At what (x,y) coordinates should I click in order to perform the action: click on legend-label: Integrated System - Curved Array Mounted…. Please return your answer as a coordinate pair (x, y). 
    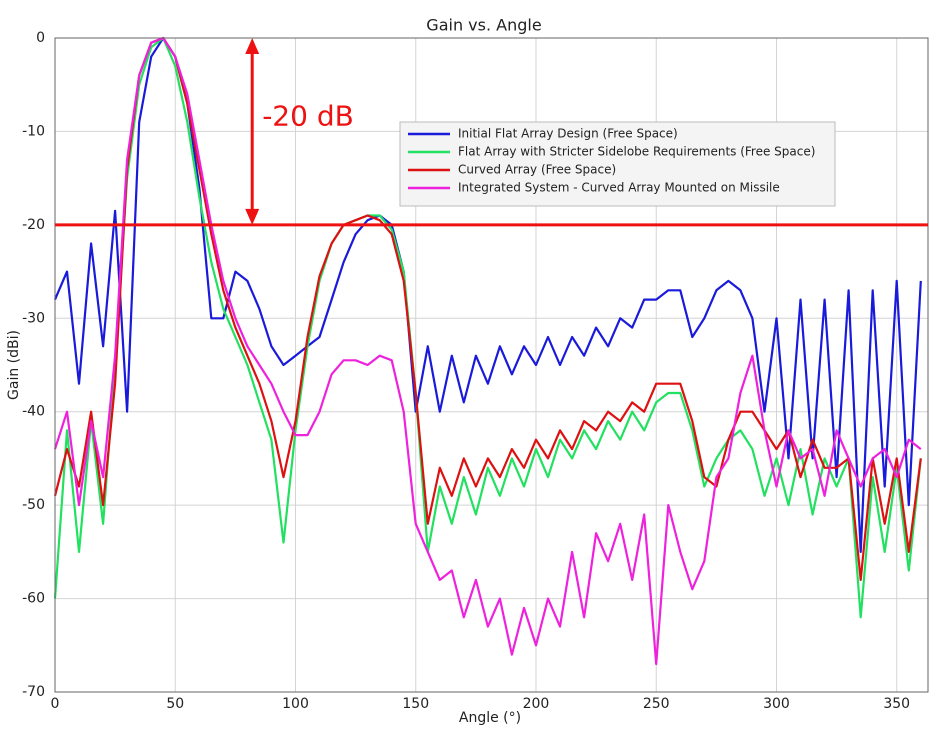
    Looking at the image, I should click on (619, 188).